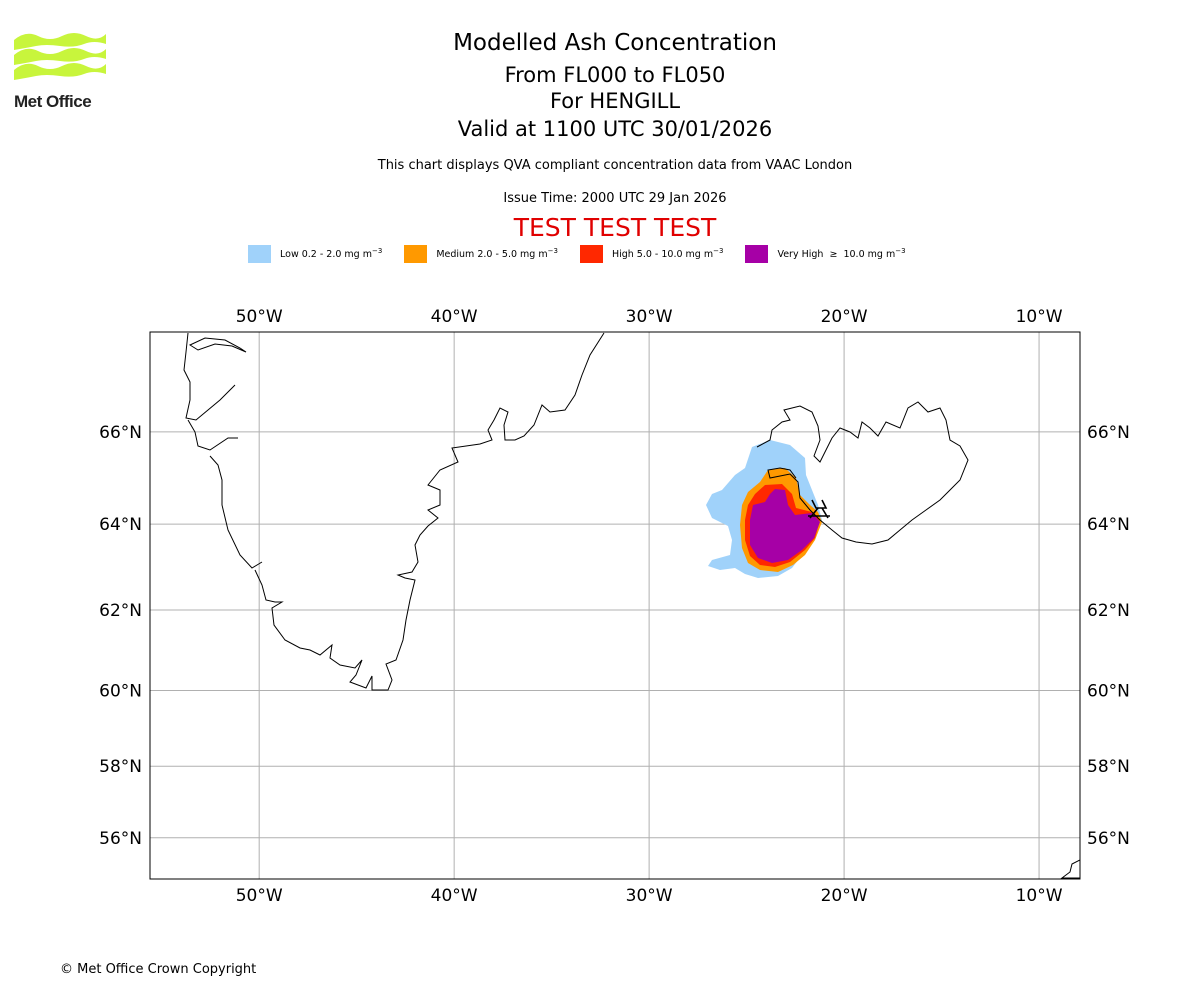  Describe the element at coordinates (454, 896) in the screenshot. I see `lon-tick-label-bottom: 40°W` at that location.